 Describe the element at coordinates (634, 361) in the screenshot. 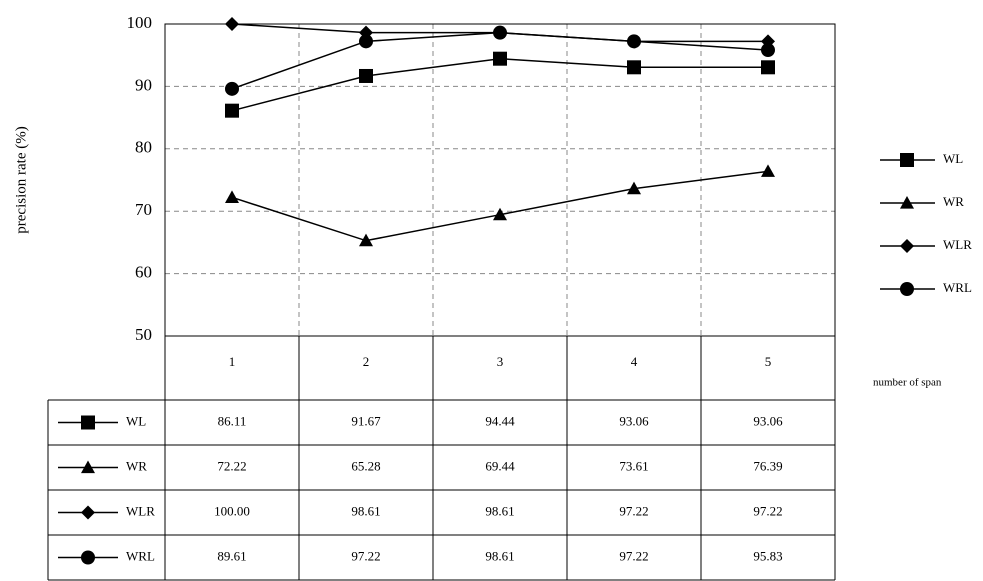

I see `x-tick-label: 4` at that location.